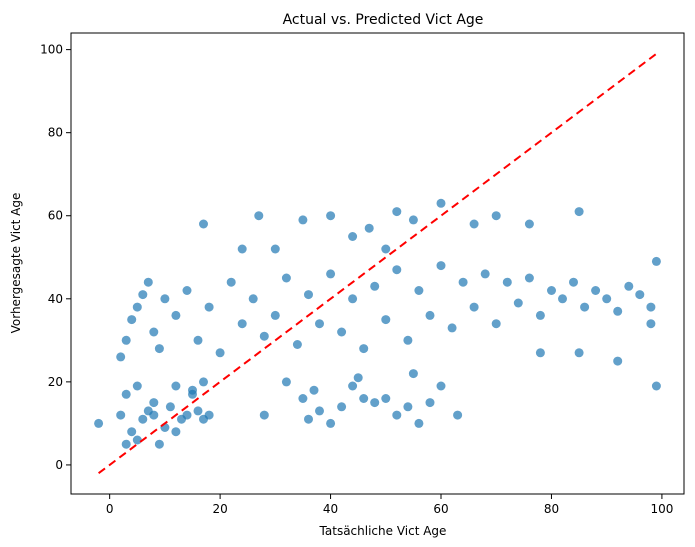 This screenshot has height=547, width=695. I want to click on y-axis: 0 20 40 60 80 100, so click(55, 257).